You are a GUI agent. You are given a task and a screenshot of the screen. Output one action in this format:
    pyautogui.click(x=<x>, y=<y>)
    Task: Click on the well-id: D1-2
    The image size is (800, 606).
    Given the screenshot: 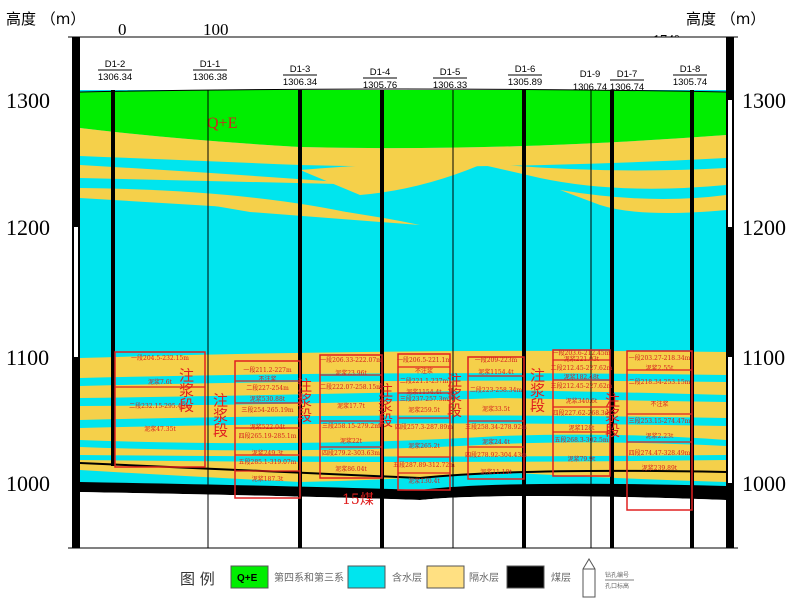 What is the action you would take?
    pyautogui.click(x=115, y=64)
    